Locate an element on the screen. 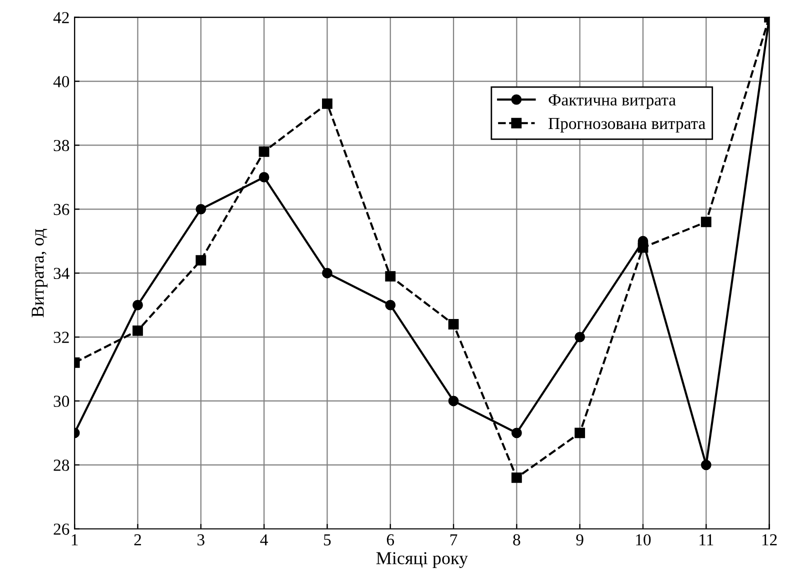 Image resolution: width=785 pixels, height=578 pixels. y-tick-label: 34 is located at coordinates (62, 274).